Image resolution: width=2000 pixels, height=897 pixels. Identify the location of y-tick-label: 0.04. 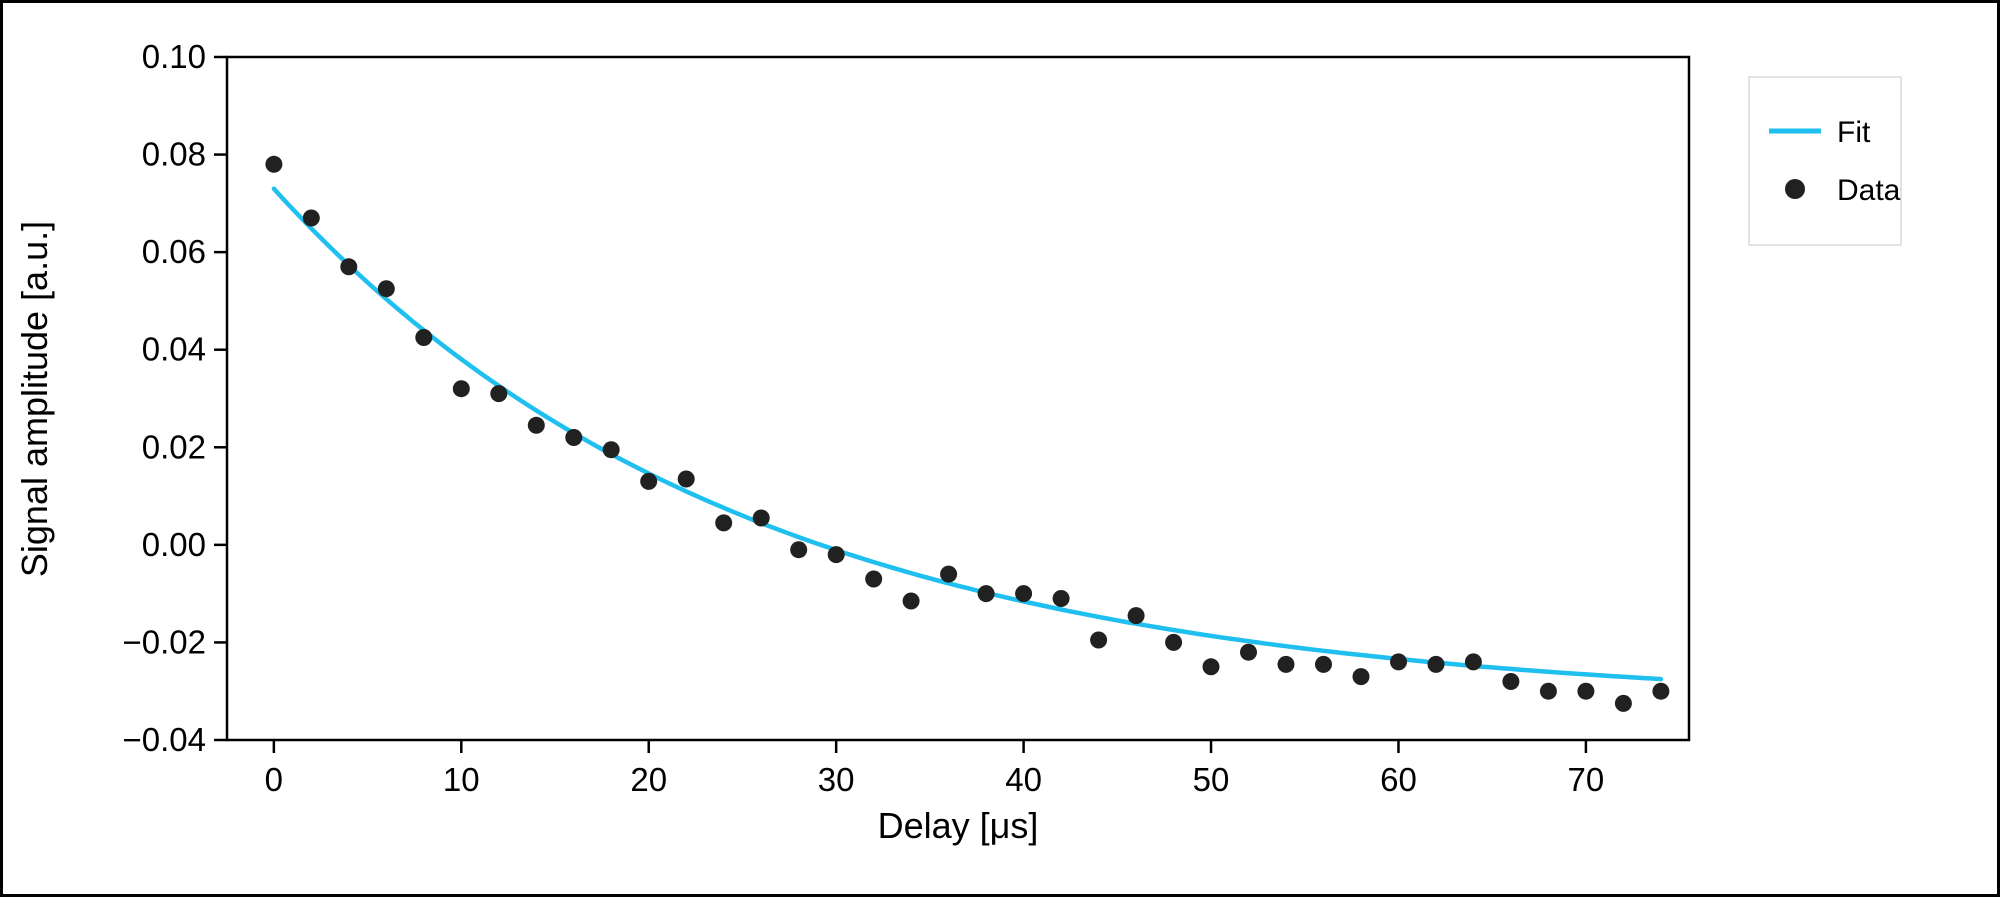
(174, 349).